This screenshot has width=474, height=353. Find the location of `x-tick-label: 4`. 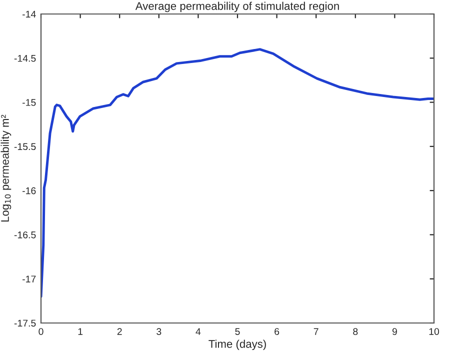

x-tick-label: 4 is located at coordinates (198, 331).